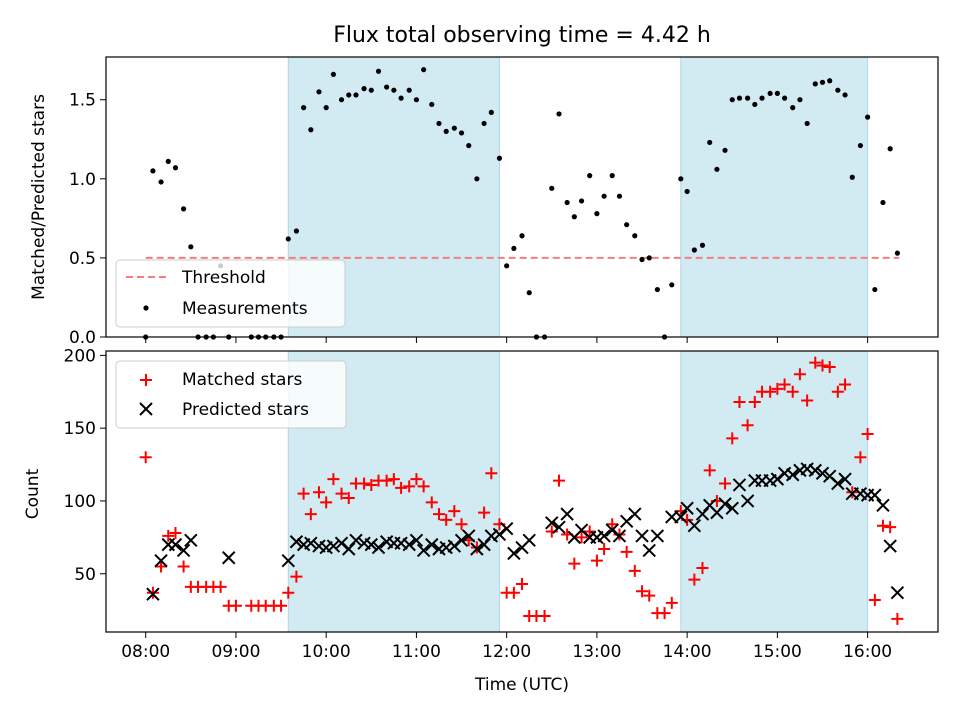 The image size is (960, 720). I want to click on bottom-y-tick-label-2: 150, so click(80, 429).